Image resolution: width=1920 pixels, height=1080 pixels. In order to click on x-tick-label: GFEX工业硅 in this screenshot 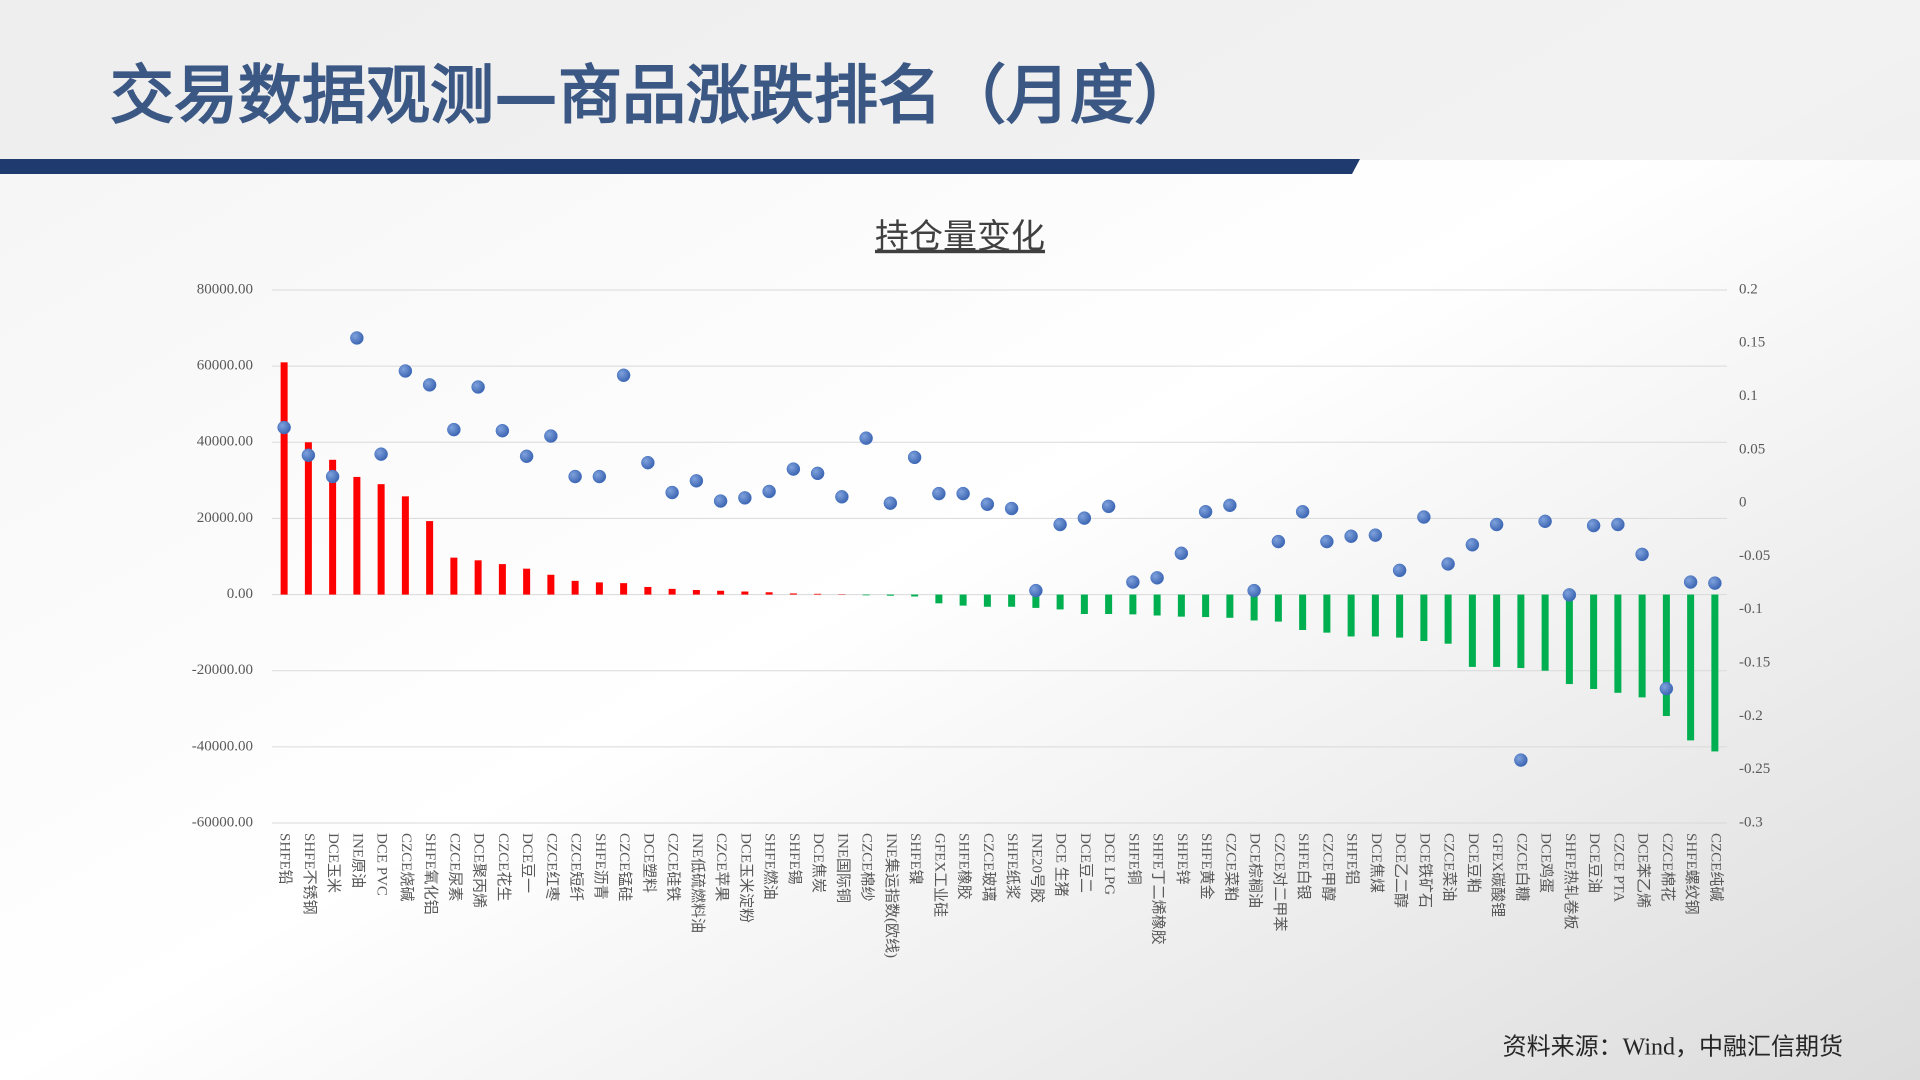, I will do `click(939, 875)`.